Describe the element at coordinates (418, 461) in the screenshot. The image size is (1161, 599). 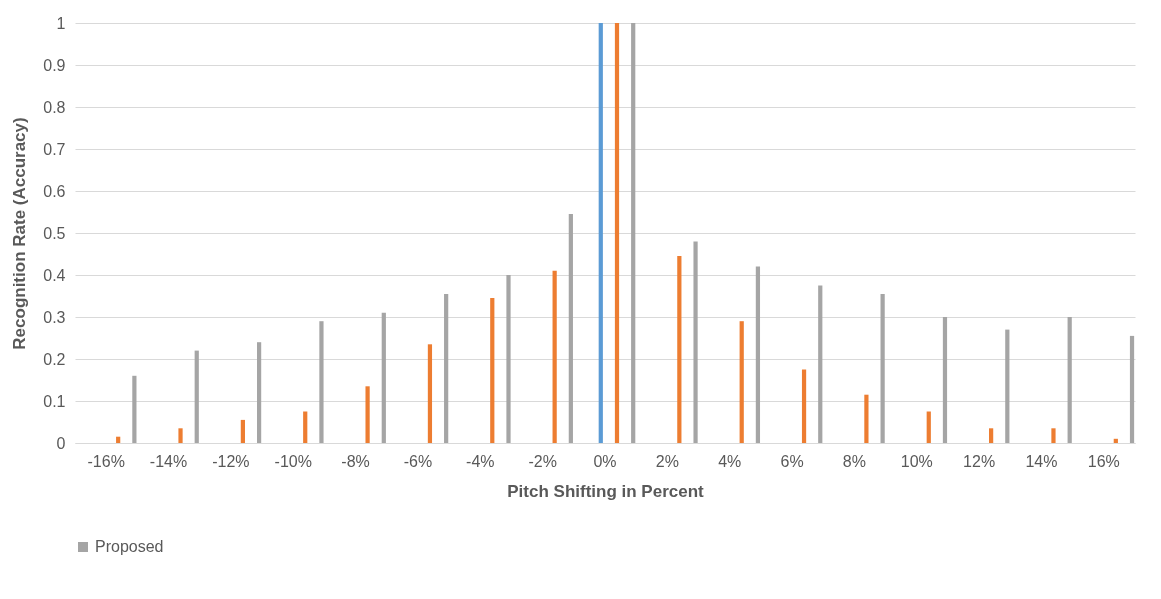
I see `x-tick-label: -6%` at that location.